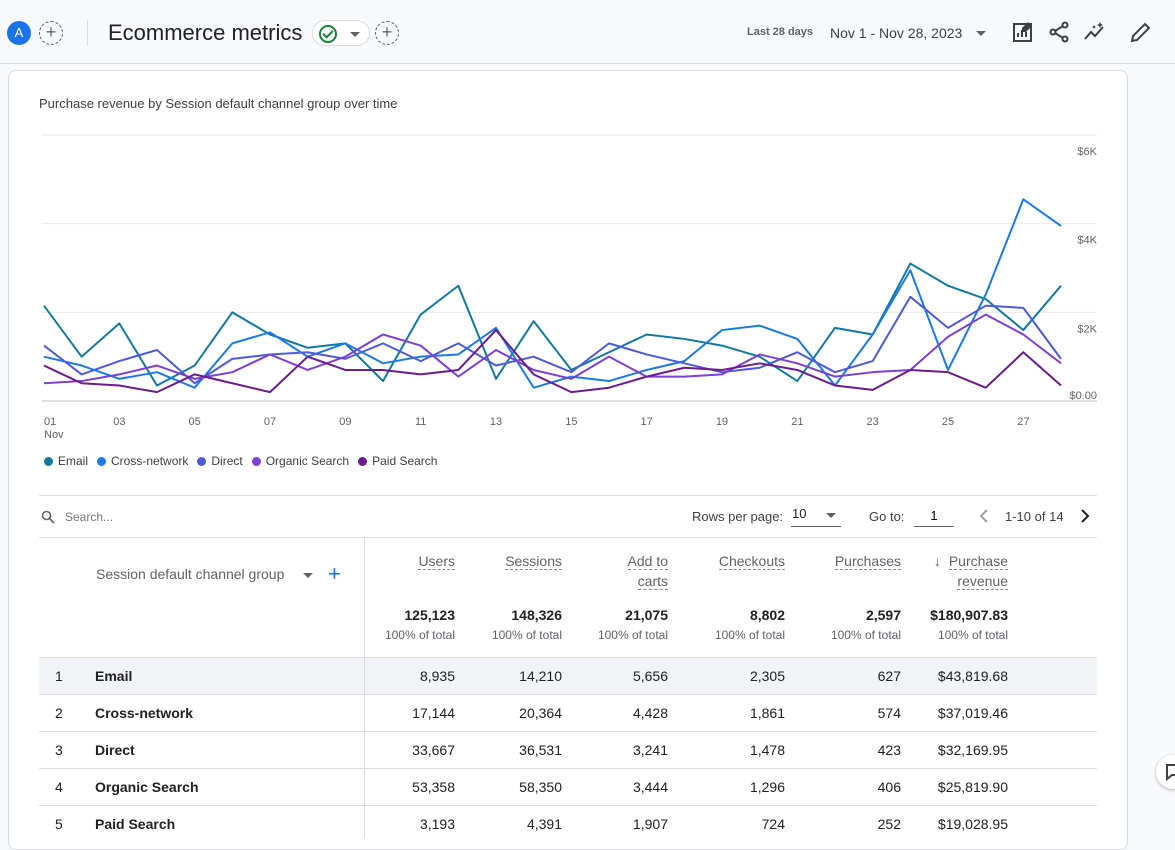 The width and height of the screenshot is (1175, 850). I want to click on dimension-cell: 5 Paid Search, so click(202, 820).